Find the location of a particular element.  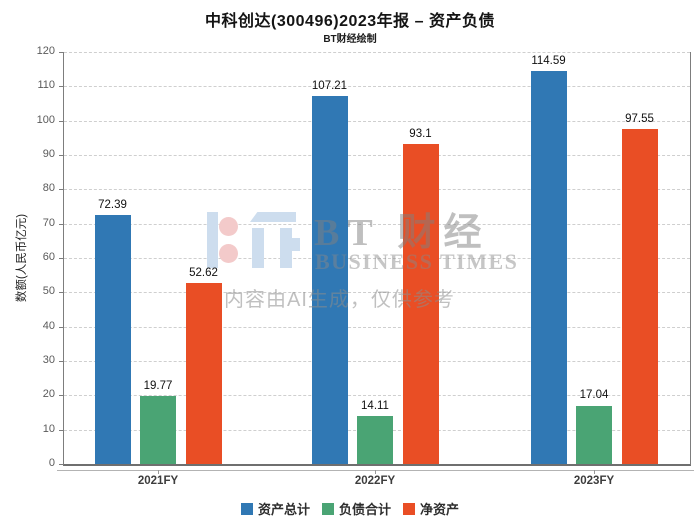

watermark-brand-en: BUSINESS TIMES is located at coordinates (417, 261).